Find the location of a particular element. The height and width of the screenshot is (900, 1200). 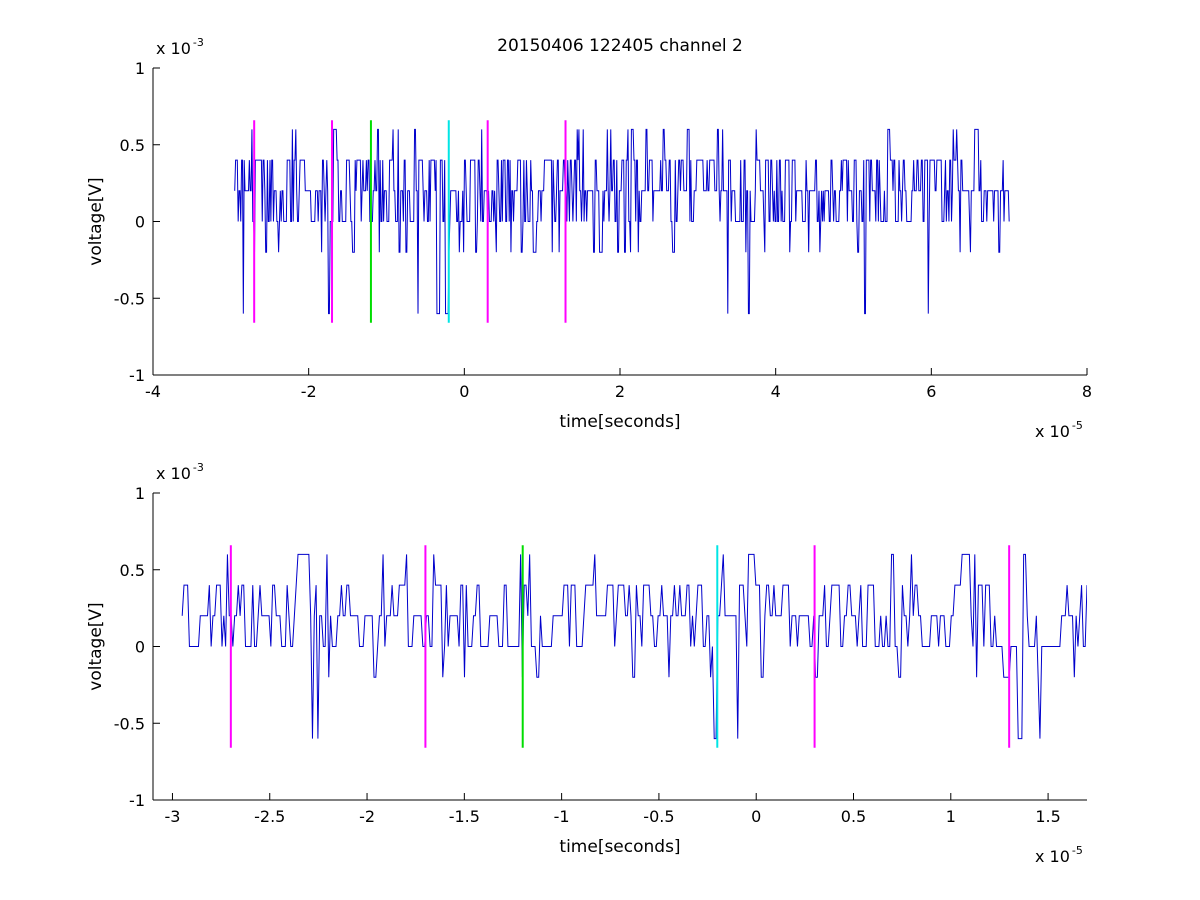

x-tick-label: 6 is located at coordinates (931, 391).